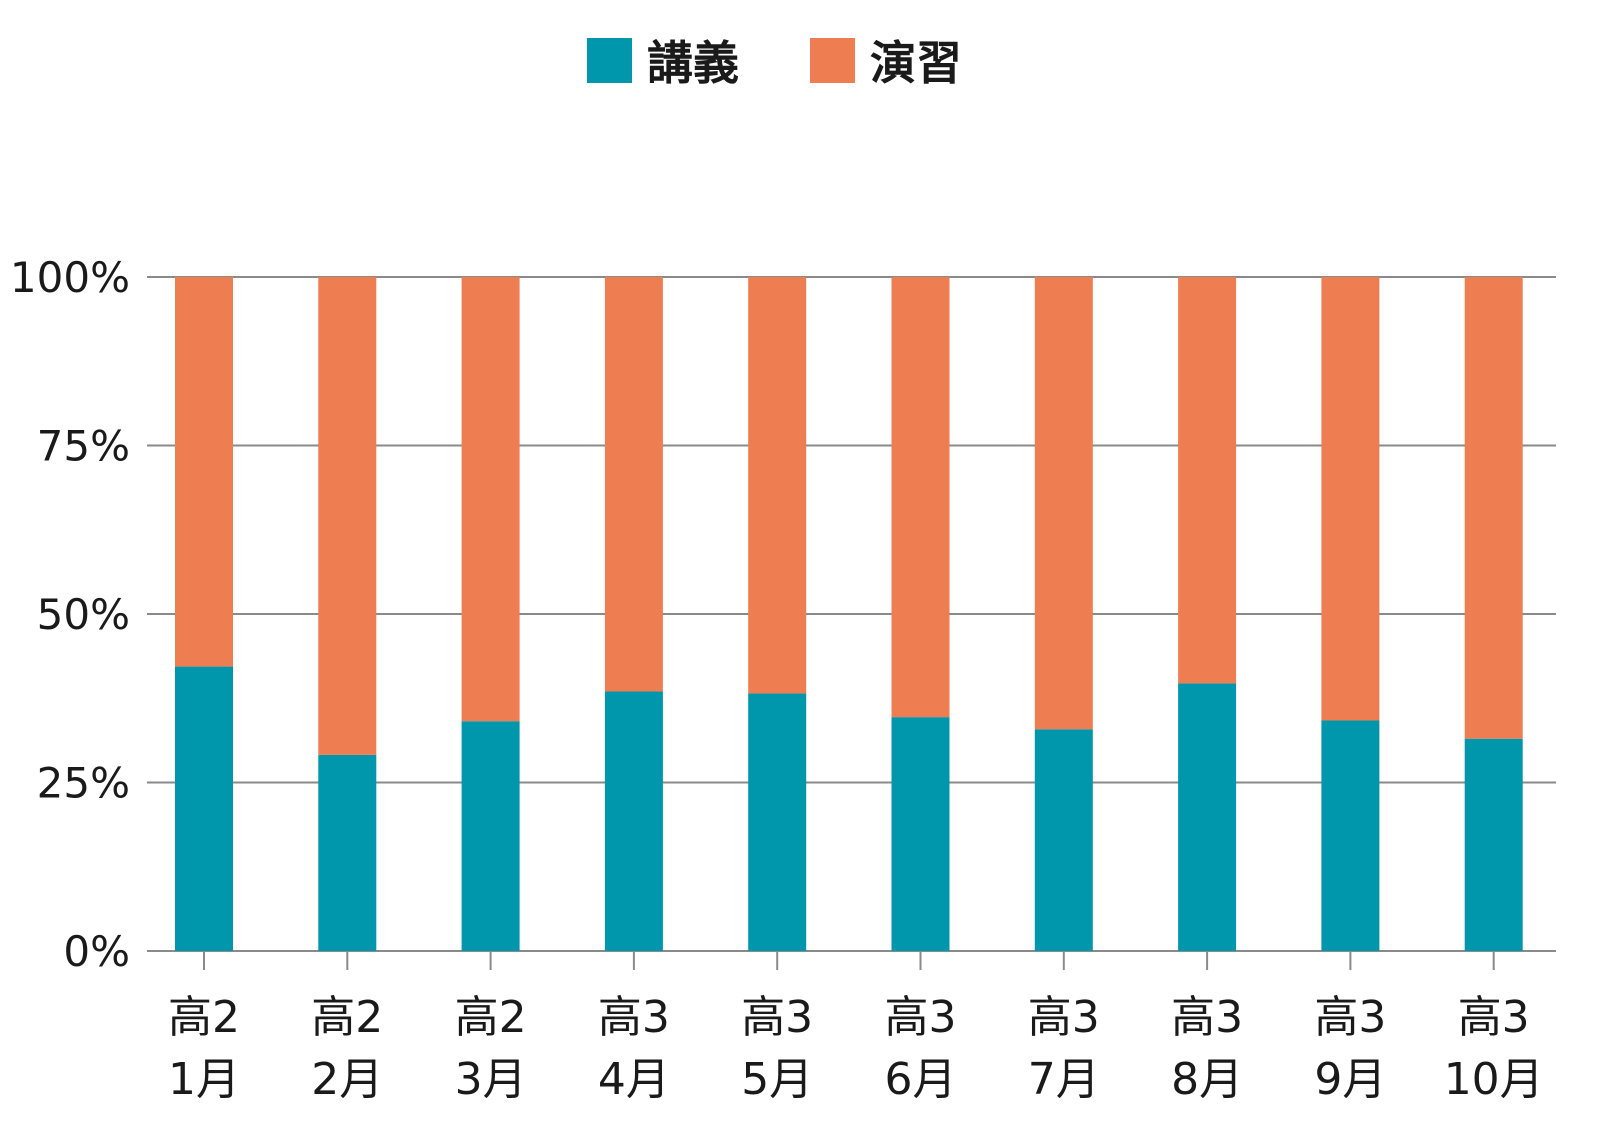  Describe the element at coordinates (70, 277) in the screenshot. I see `y-tick-label: 100%` at that location.